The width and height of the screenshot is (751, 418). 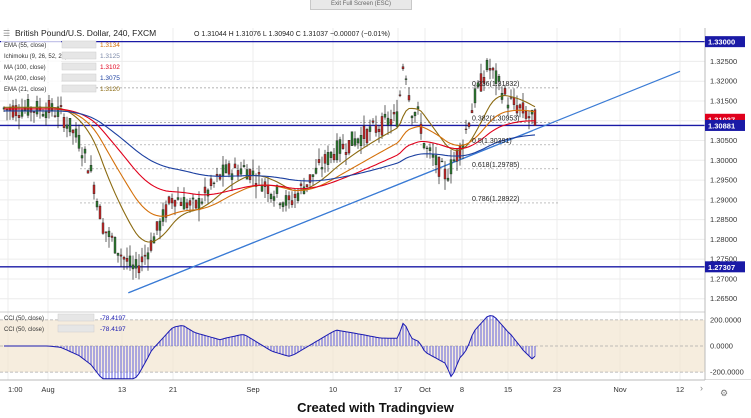 What do you see at coordinates (701, 388) in the screenshot?
I see `scroll-right-icon: ›` at bounding box center [701, 388].